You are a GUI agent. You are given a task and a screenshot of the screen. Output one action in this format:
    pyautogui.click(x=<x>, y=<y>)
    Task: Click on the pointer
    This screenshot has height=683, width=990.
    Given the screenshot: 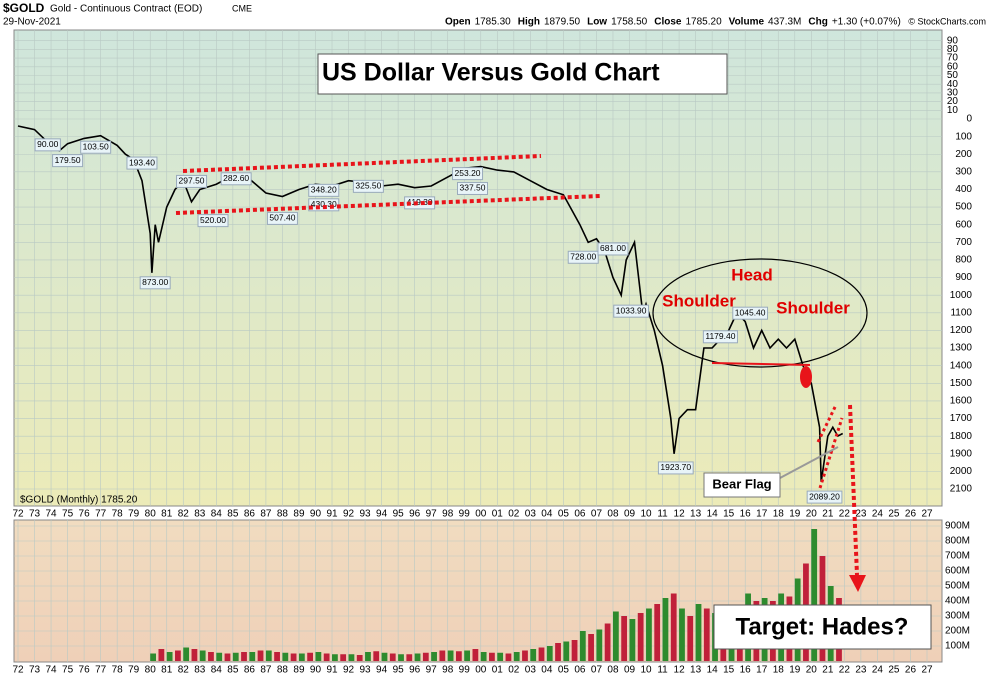 What is the action you would take?
    pyautogui.click(x=809, y=462)
    